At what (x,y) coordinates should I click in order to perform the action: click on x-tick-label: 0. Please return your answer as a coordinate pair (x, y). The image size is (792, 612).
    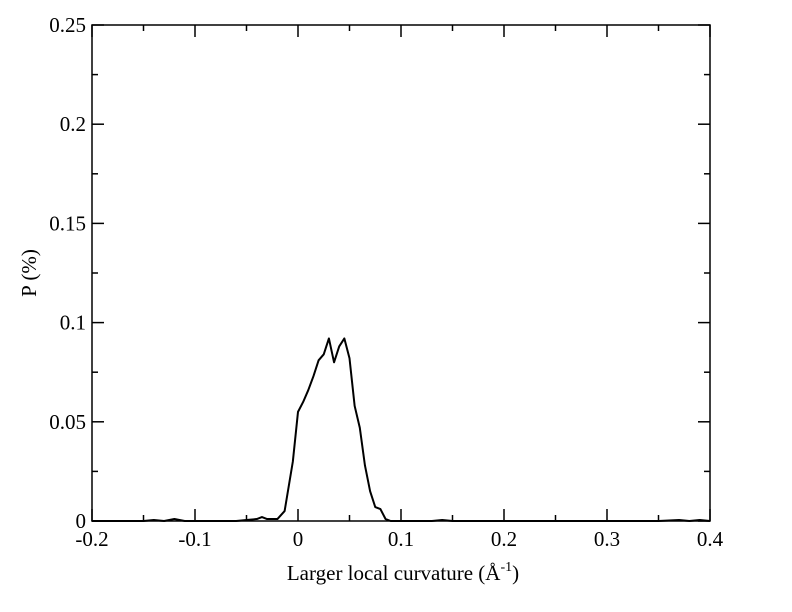
    Looking at the image, I should click on (298, 539).